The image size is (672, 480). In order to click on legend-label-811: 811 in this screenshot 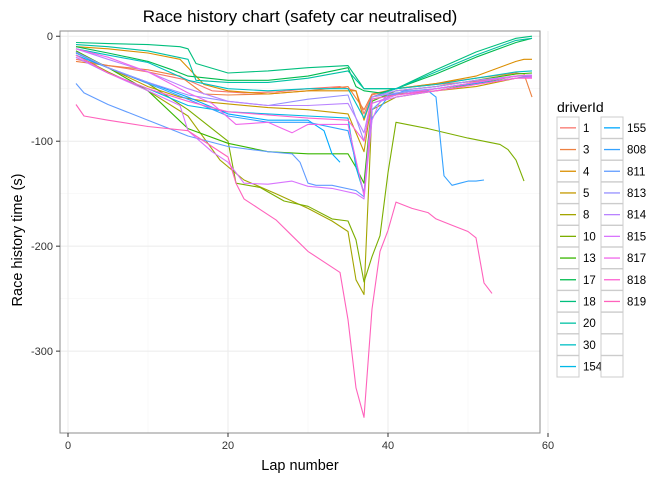, I will do `click(636, 172)`.